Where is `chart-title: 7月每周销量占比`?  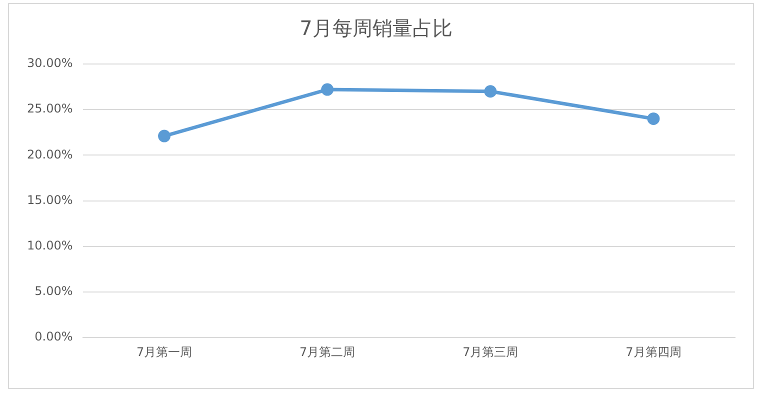
chart-title: 7月每周销量占比 is located at coordinates (376, 28).